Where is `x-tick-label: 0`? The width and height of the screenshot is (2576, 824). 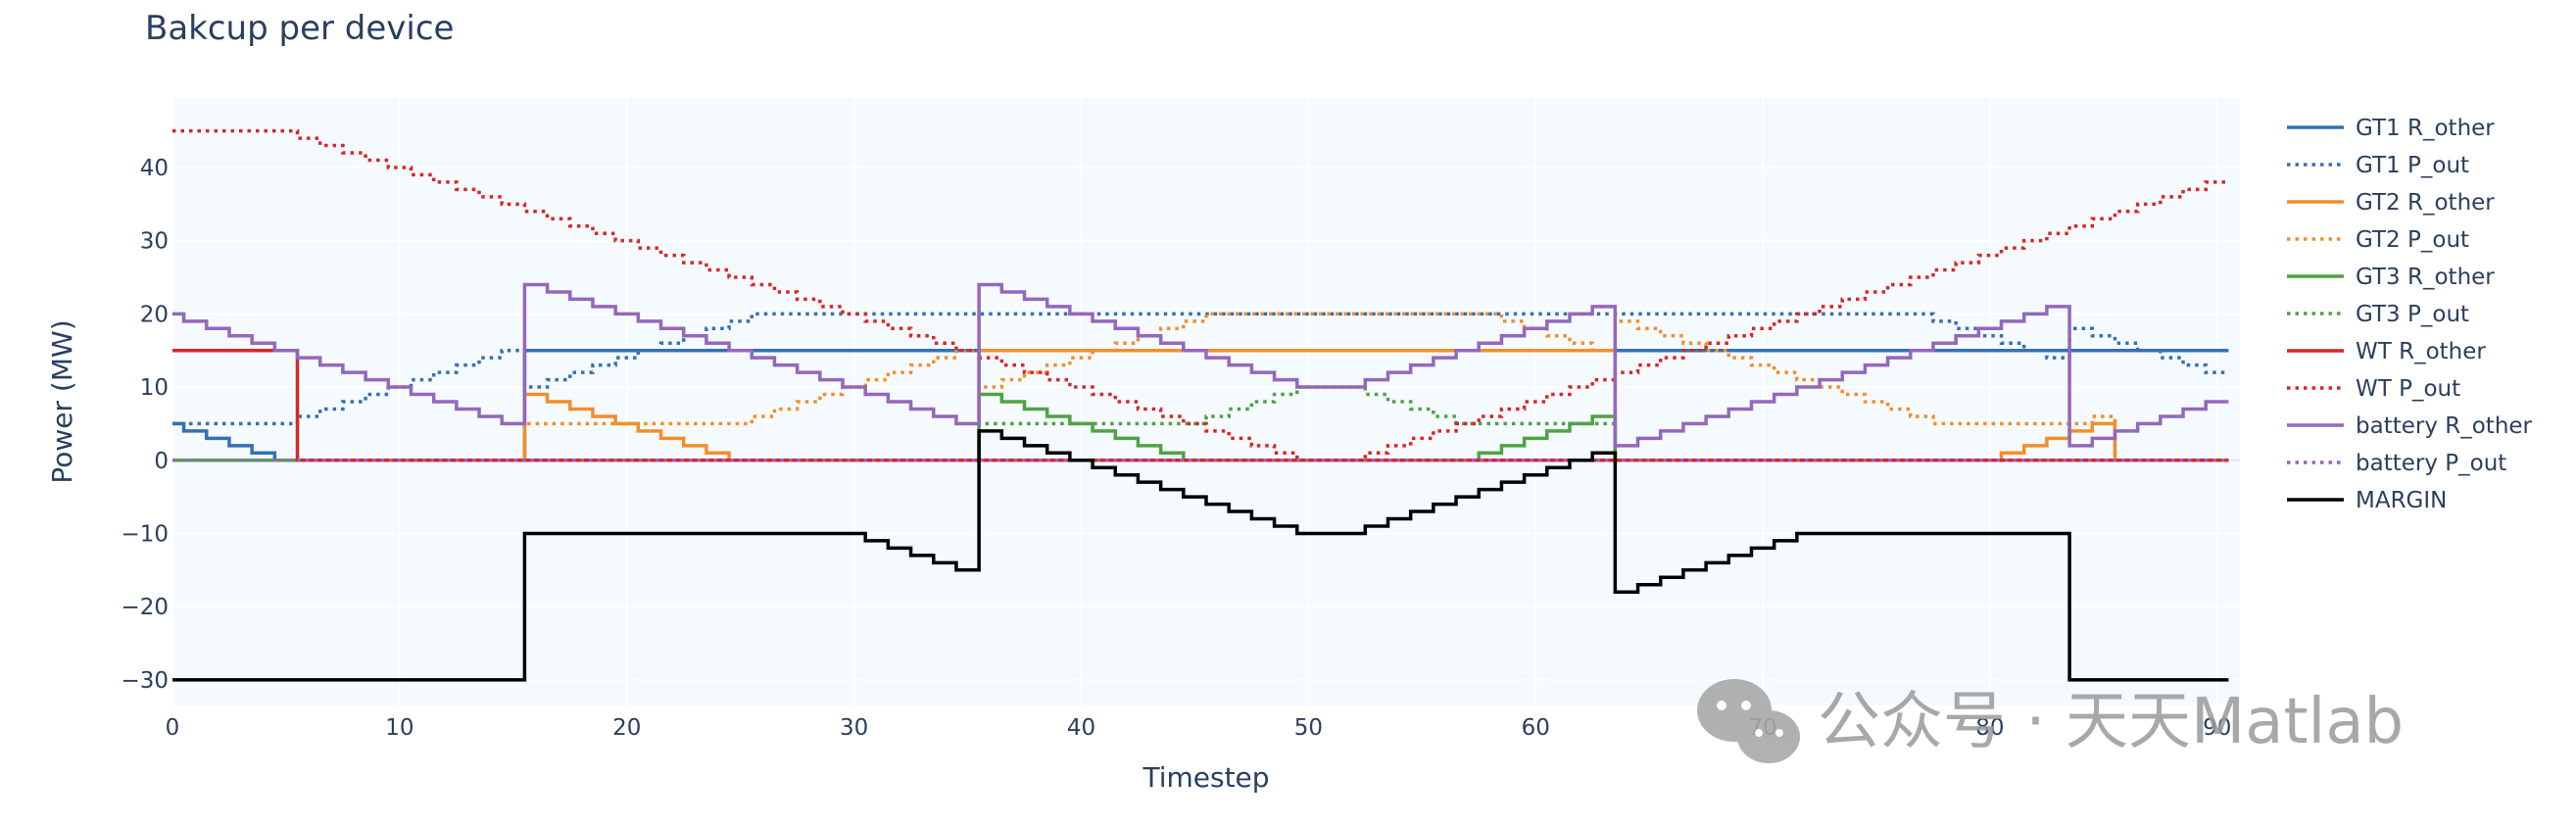
x-tick-label: 0 is located at coordinates (173, 728).